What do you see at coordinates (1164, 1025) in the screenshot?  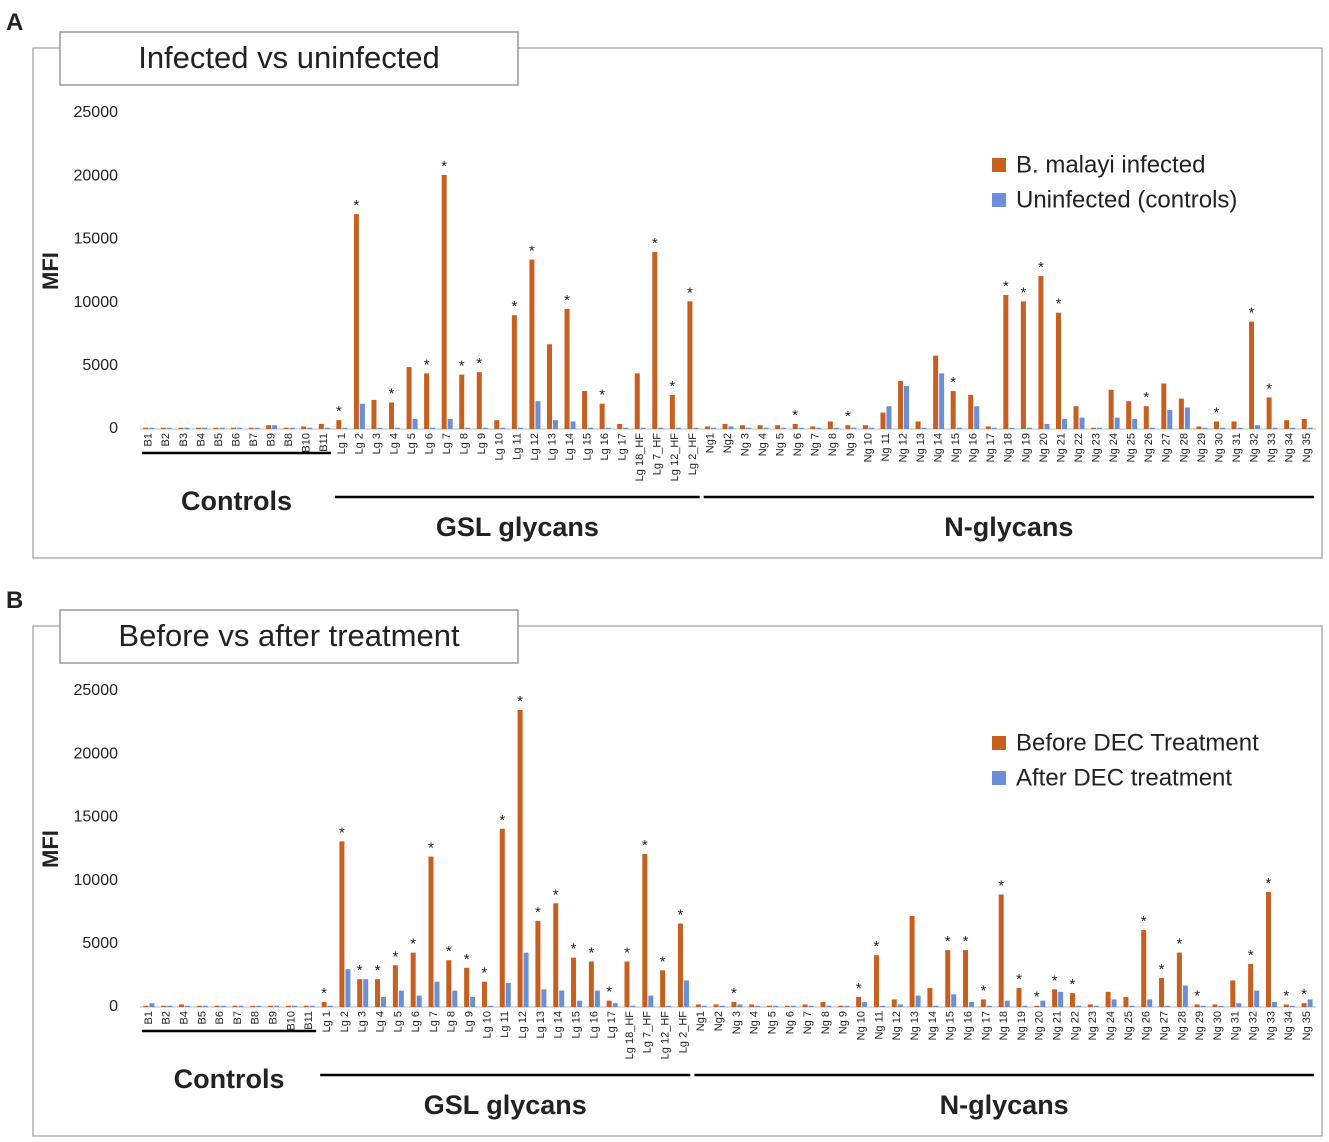 I see `x-tick-label: Ng 27` at bounding box center [1164, 1025].